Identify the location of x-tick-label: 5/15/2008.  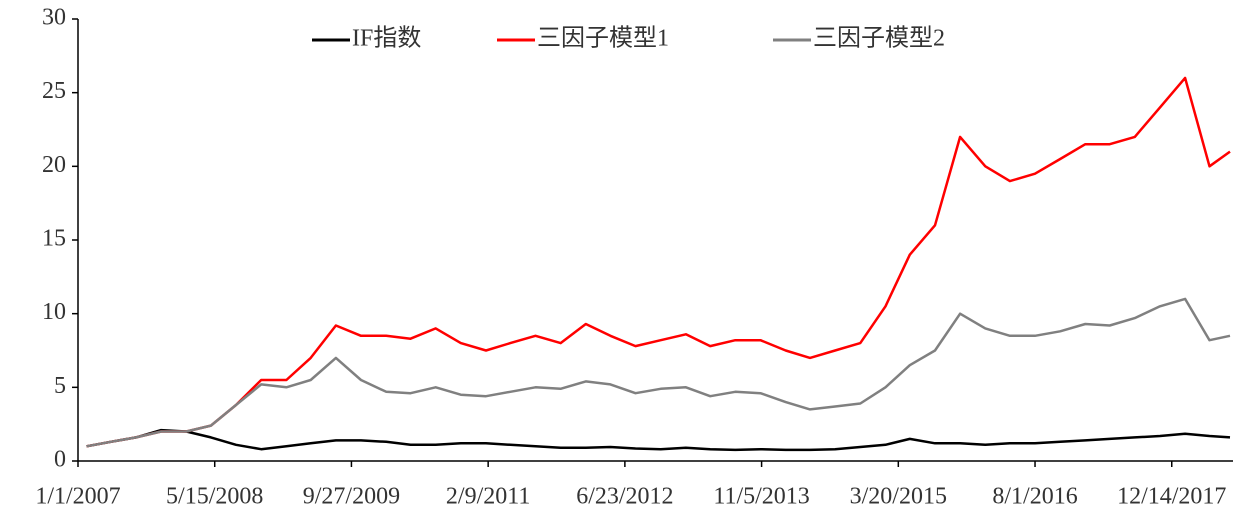
(214, 497).